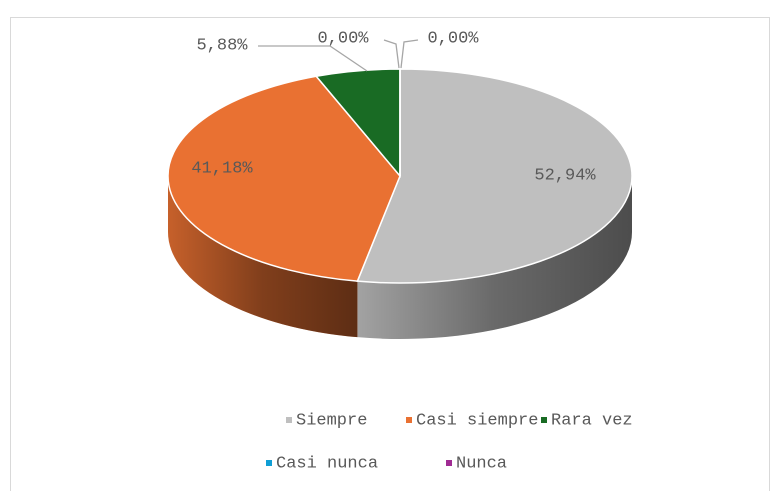 Image resolution: width=781 pixels, height=491 pixels. I want to click on slice, so click(284, 178).